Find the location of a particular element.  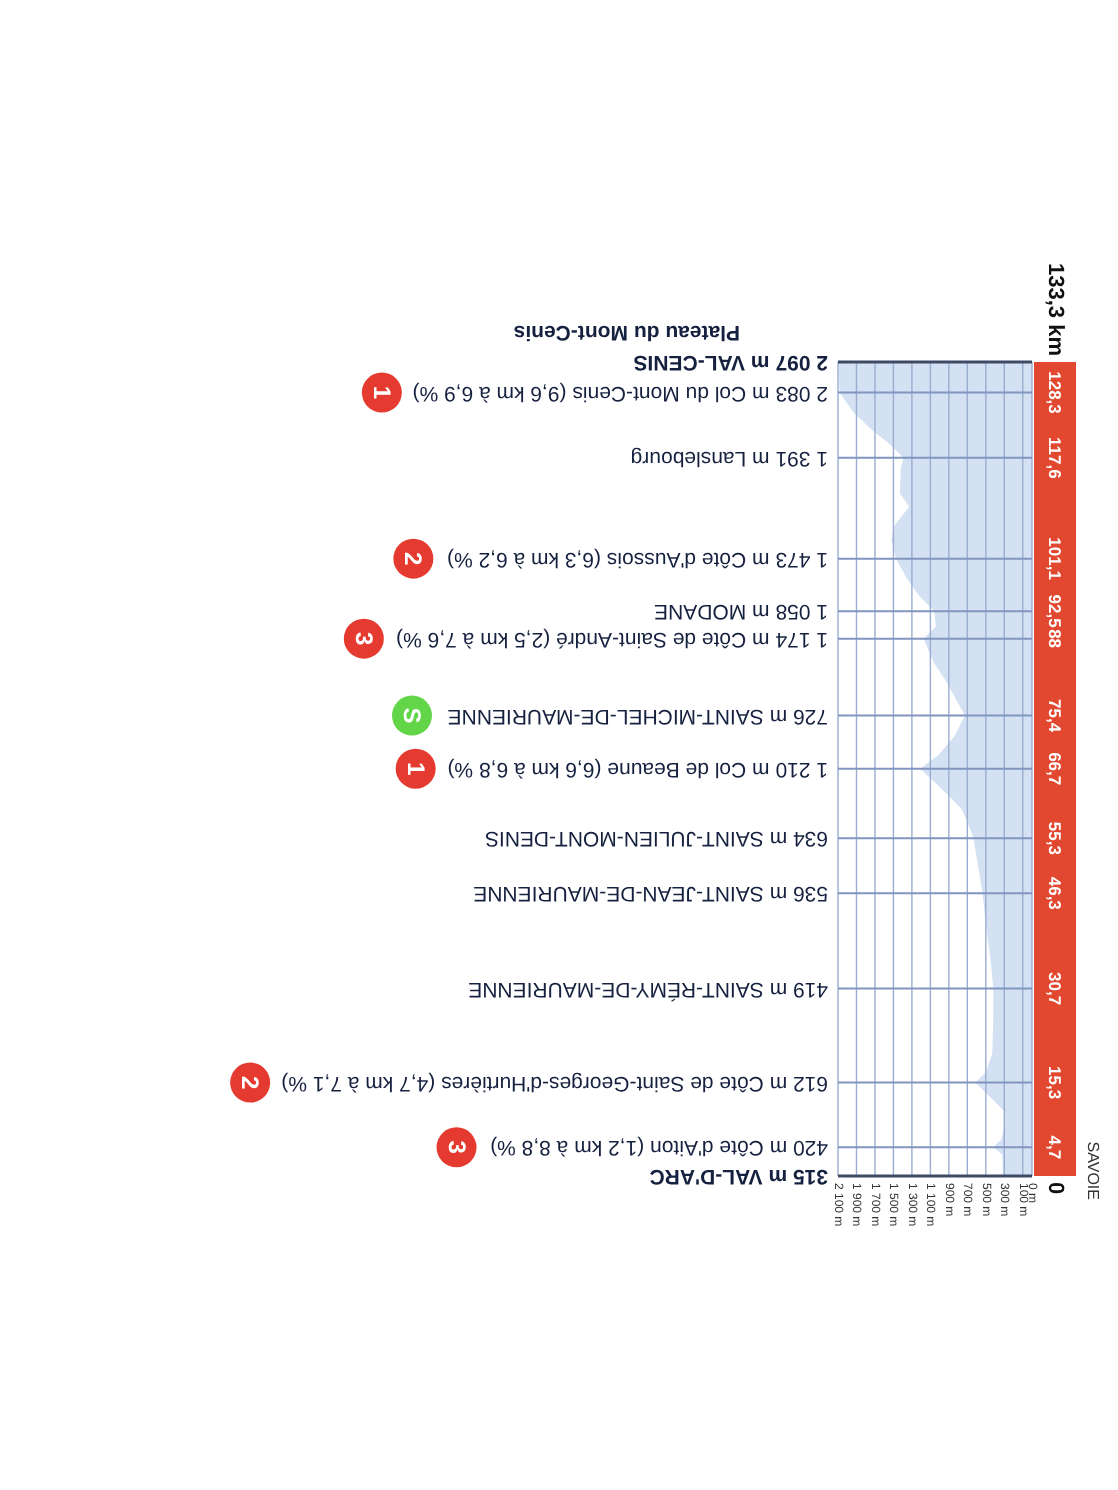

y-tick-label: 4,7 is located at coordinates (1055, 1147).